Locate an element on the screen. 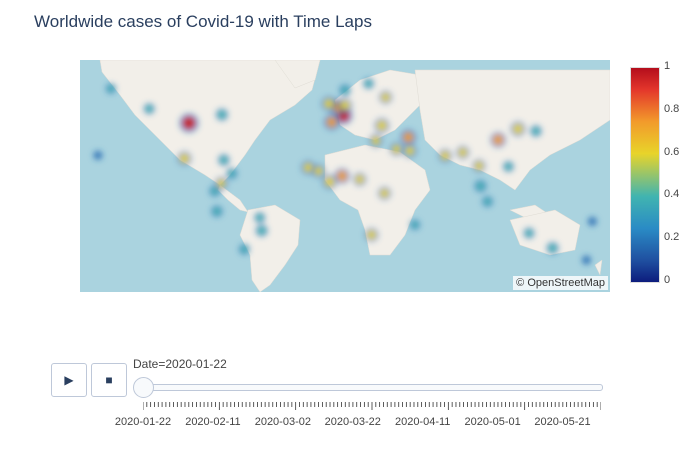 The height and width of the screenshot is (450, 700). slider-tick-label: 2020-01-22 is located at coordinates (143, 422).